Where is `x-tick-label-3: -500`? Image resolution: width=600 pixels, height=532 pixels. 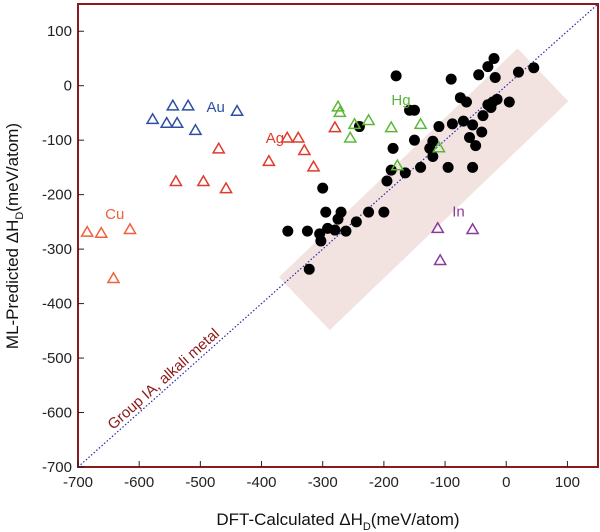 x-tick-label-3: -500 is located at coordinates (200, 482).